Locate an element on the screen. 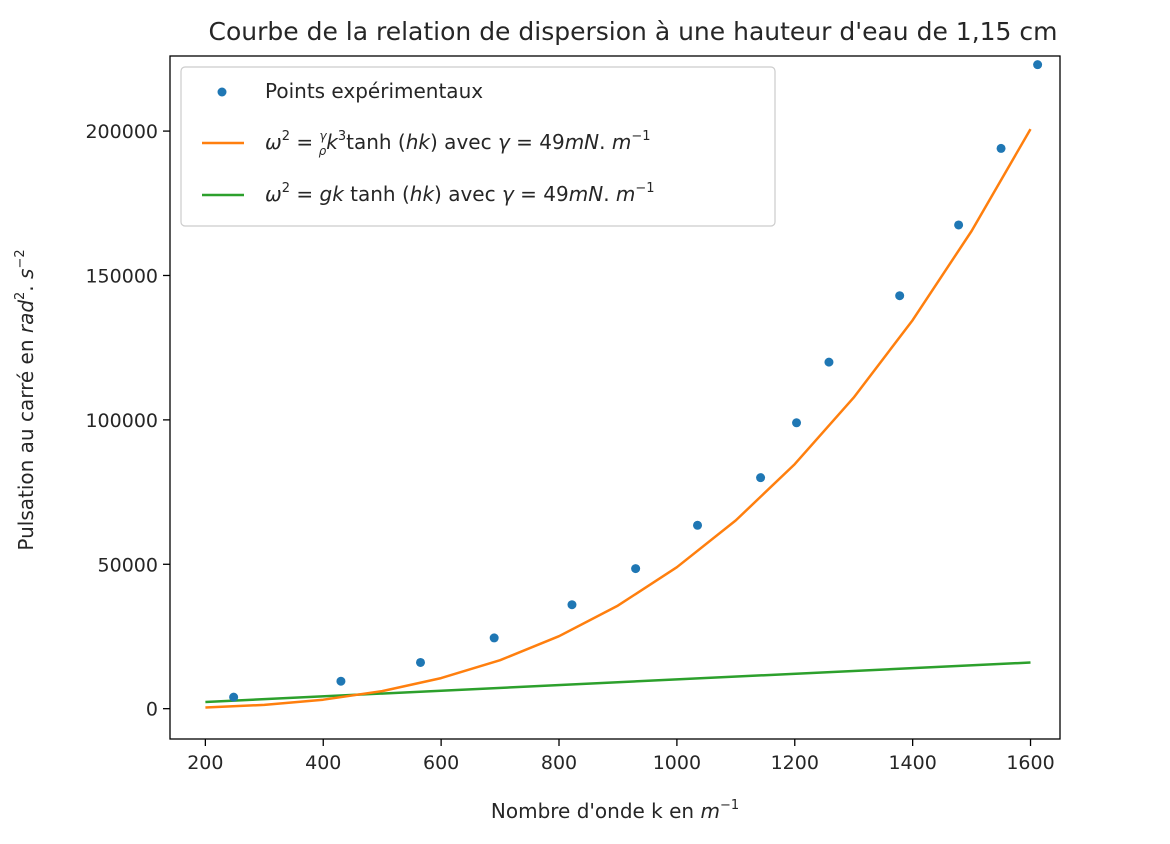 Image resolution: width=1170 pixels, height=844 pixels. y-tick-label: 50000 is located at coordinates (128, 565).